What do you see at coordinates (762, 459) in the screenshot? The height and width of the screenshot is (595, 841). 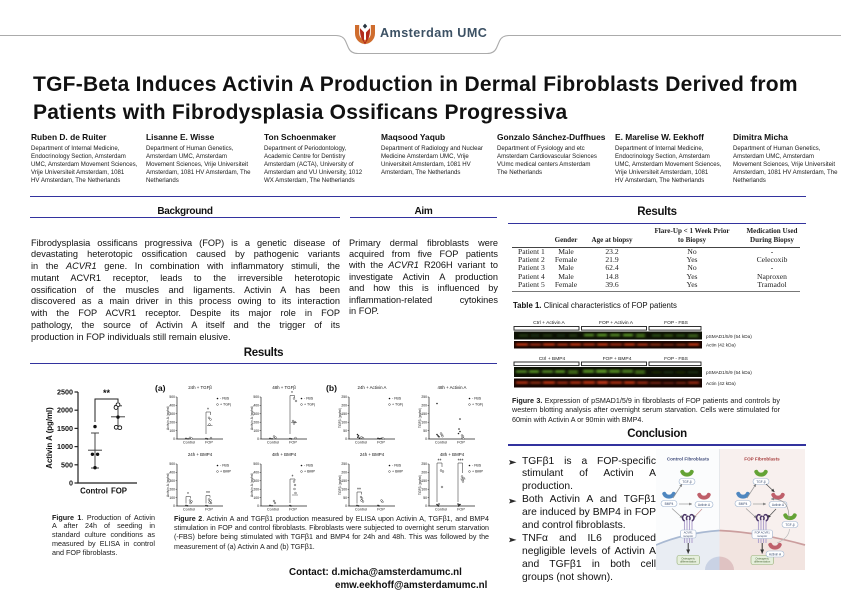 I see `svg-text: FOP Fibroblasts` at bounding box center [762, 459].